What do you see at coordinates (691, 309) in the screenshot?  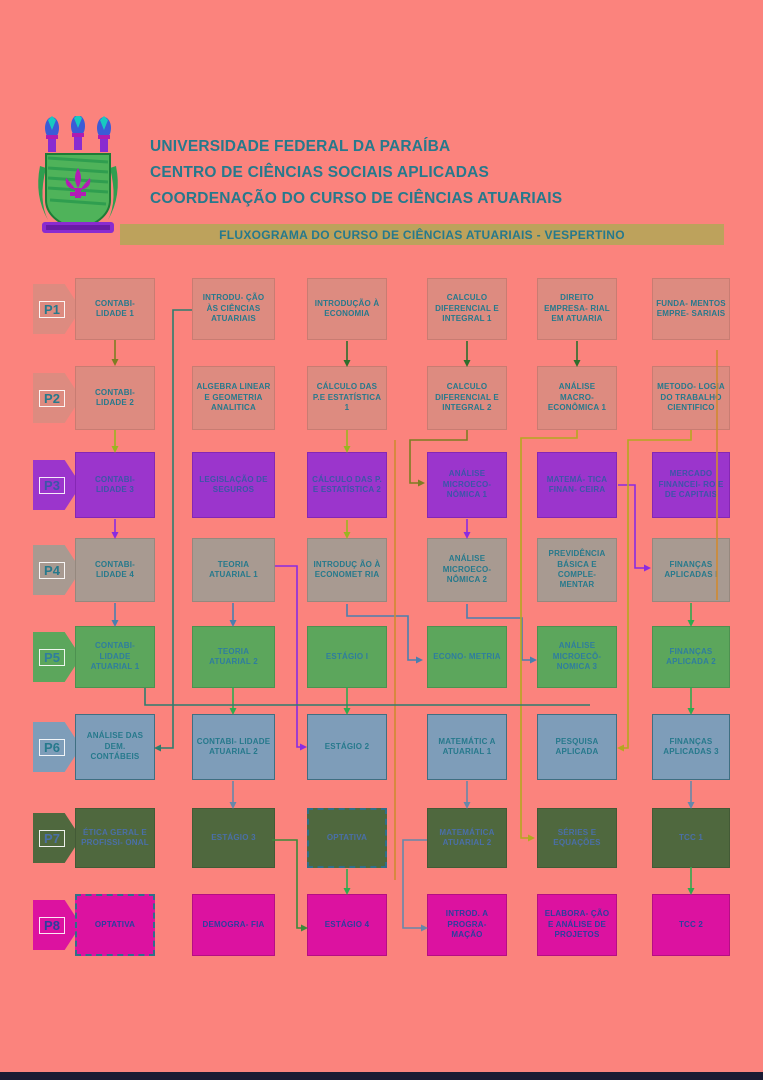 I see `course-box: FUNDA- MENTOS EMPRE- SARIAIS` at bounding box center [691, 309].